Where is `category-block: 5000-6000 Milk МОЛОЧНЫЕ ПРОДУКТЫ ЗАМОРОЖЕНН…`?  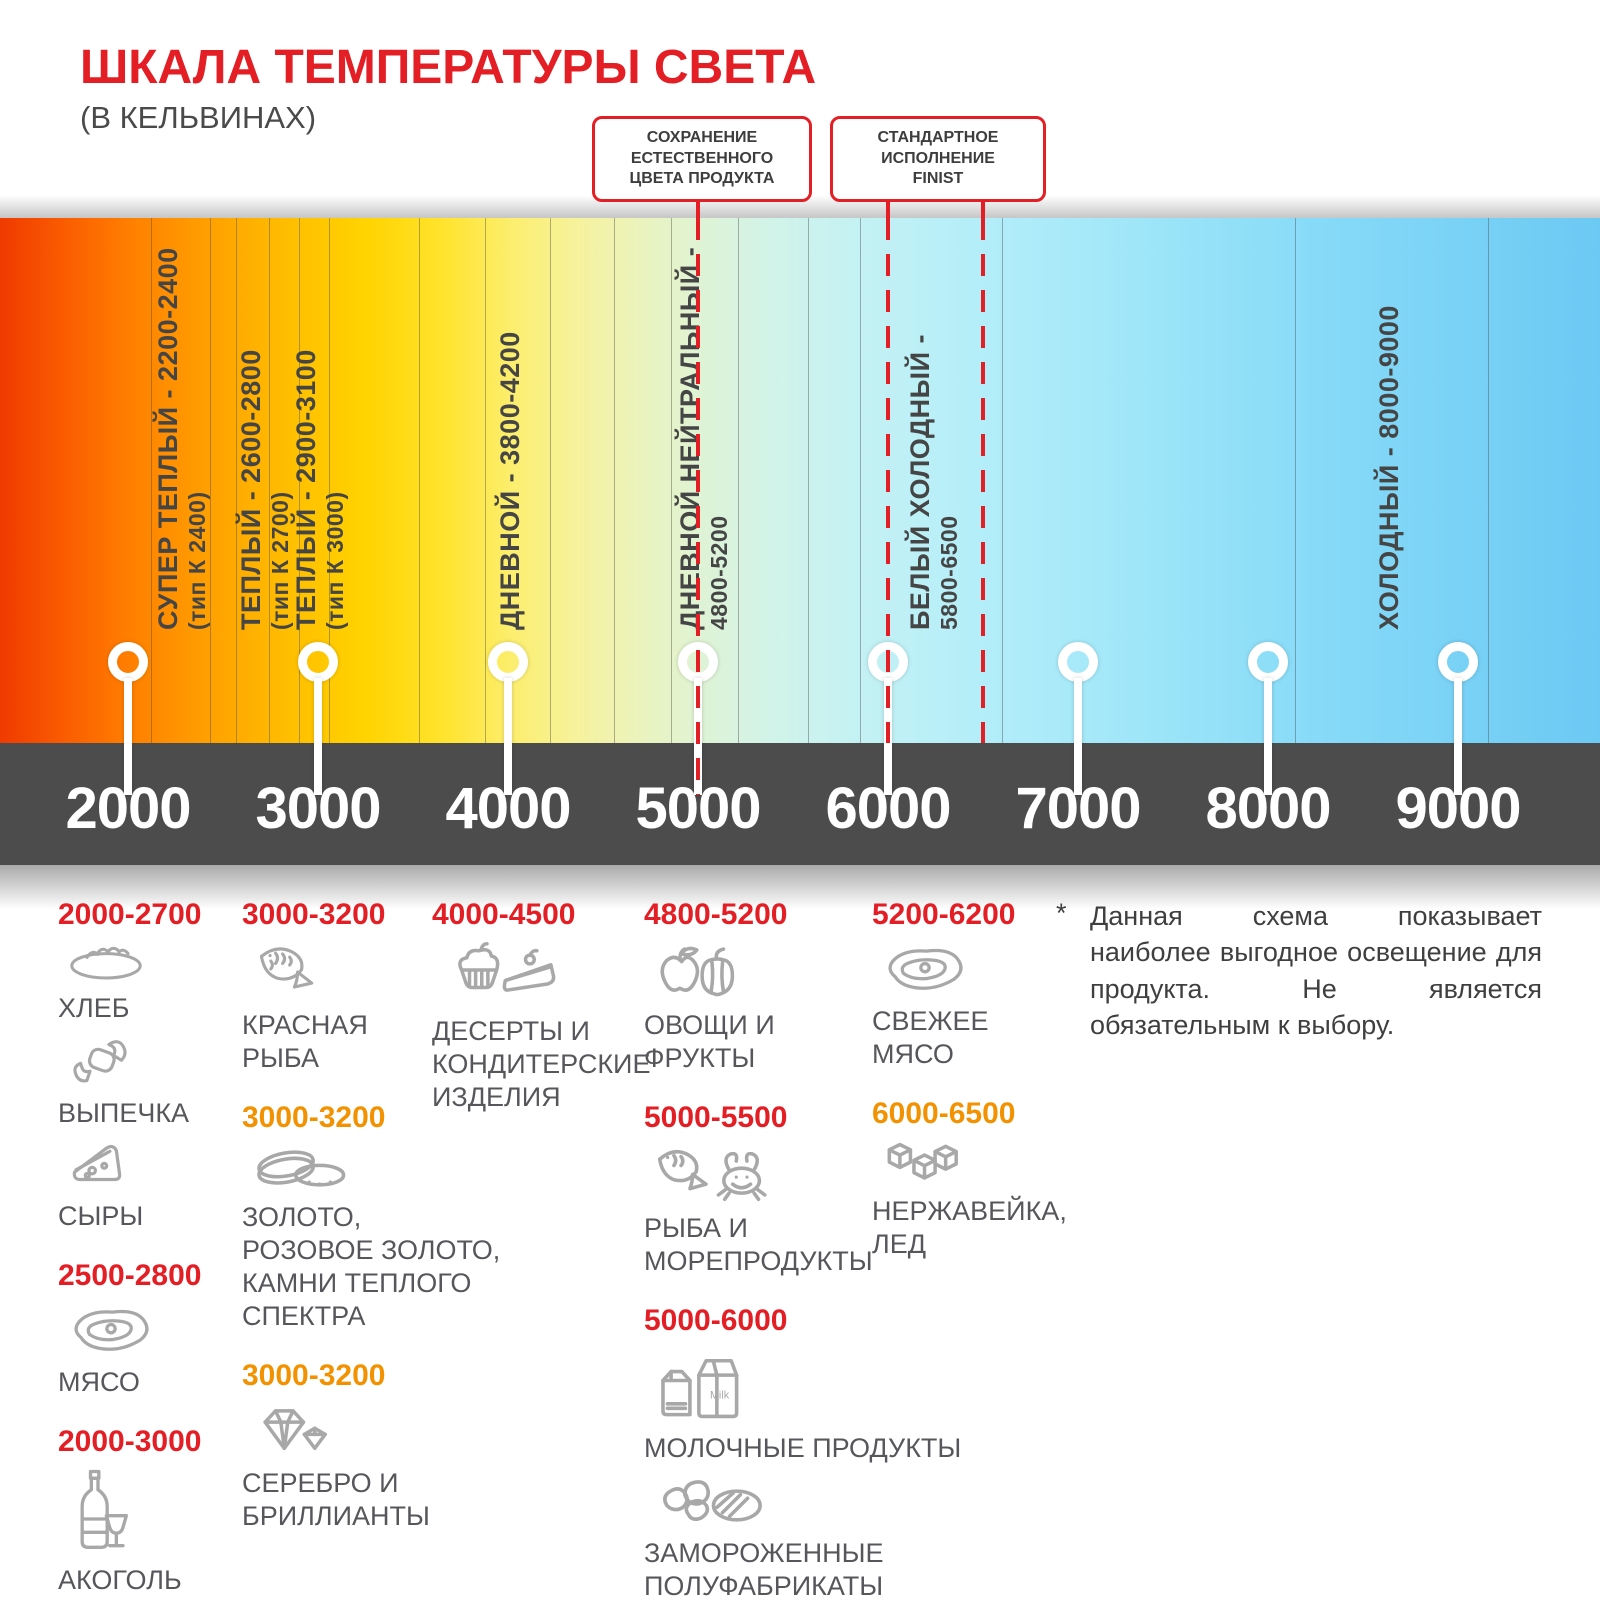 category-block: 5000-6000 Milk МОЛОЧНЫЕ ПРОДУКТЫ ЗАМОРОЖЕНН… is located at coordinates (802, 1451).